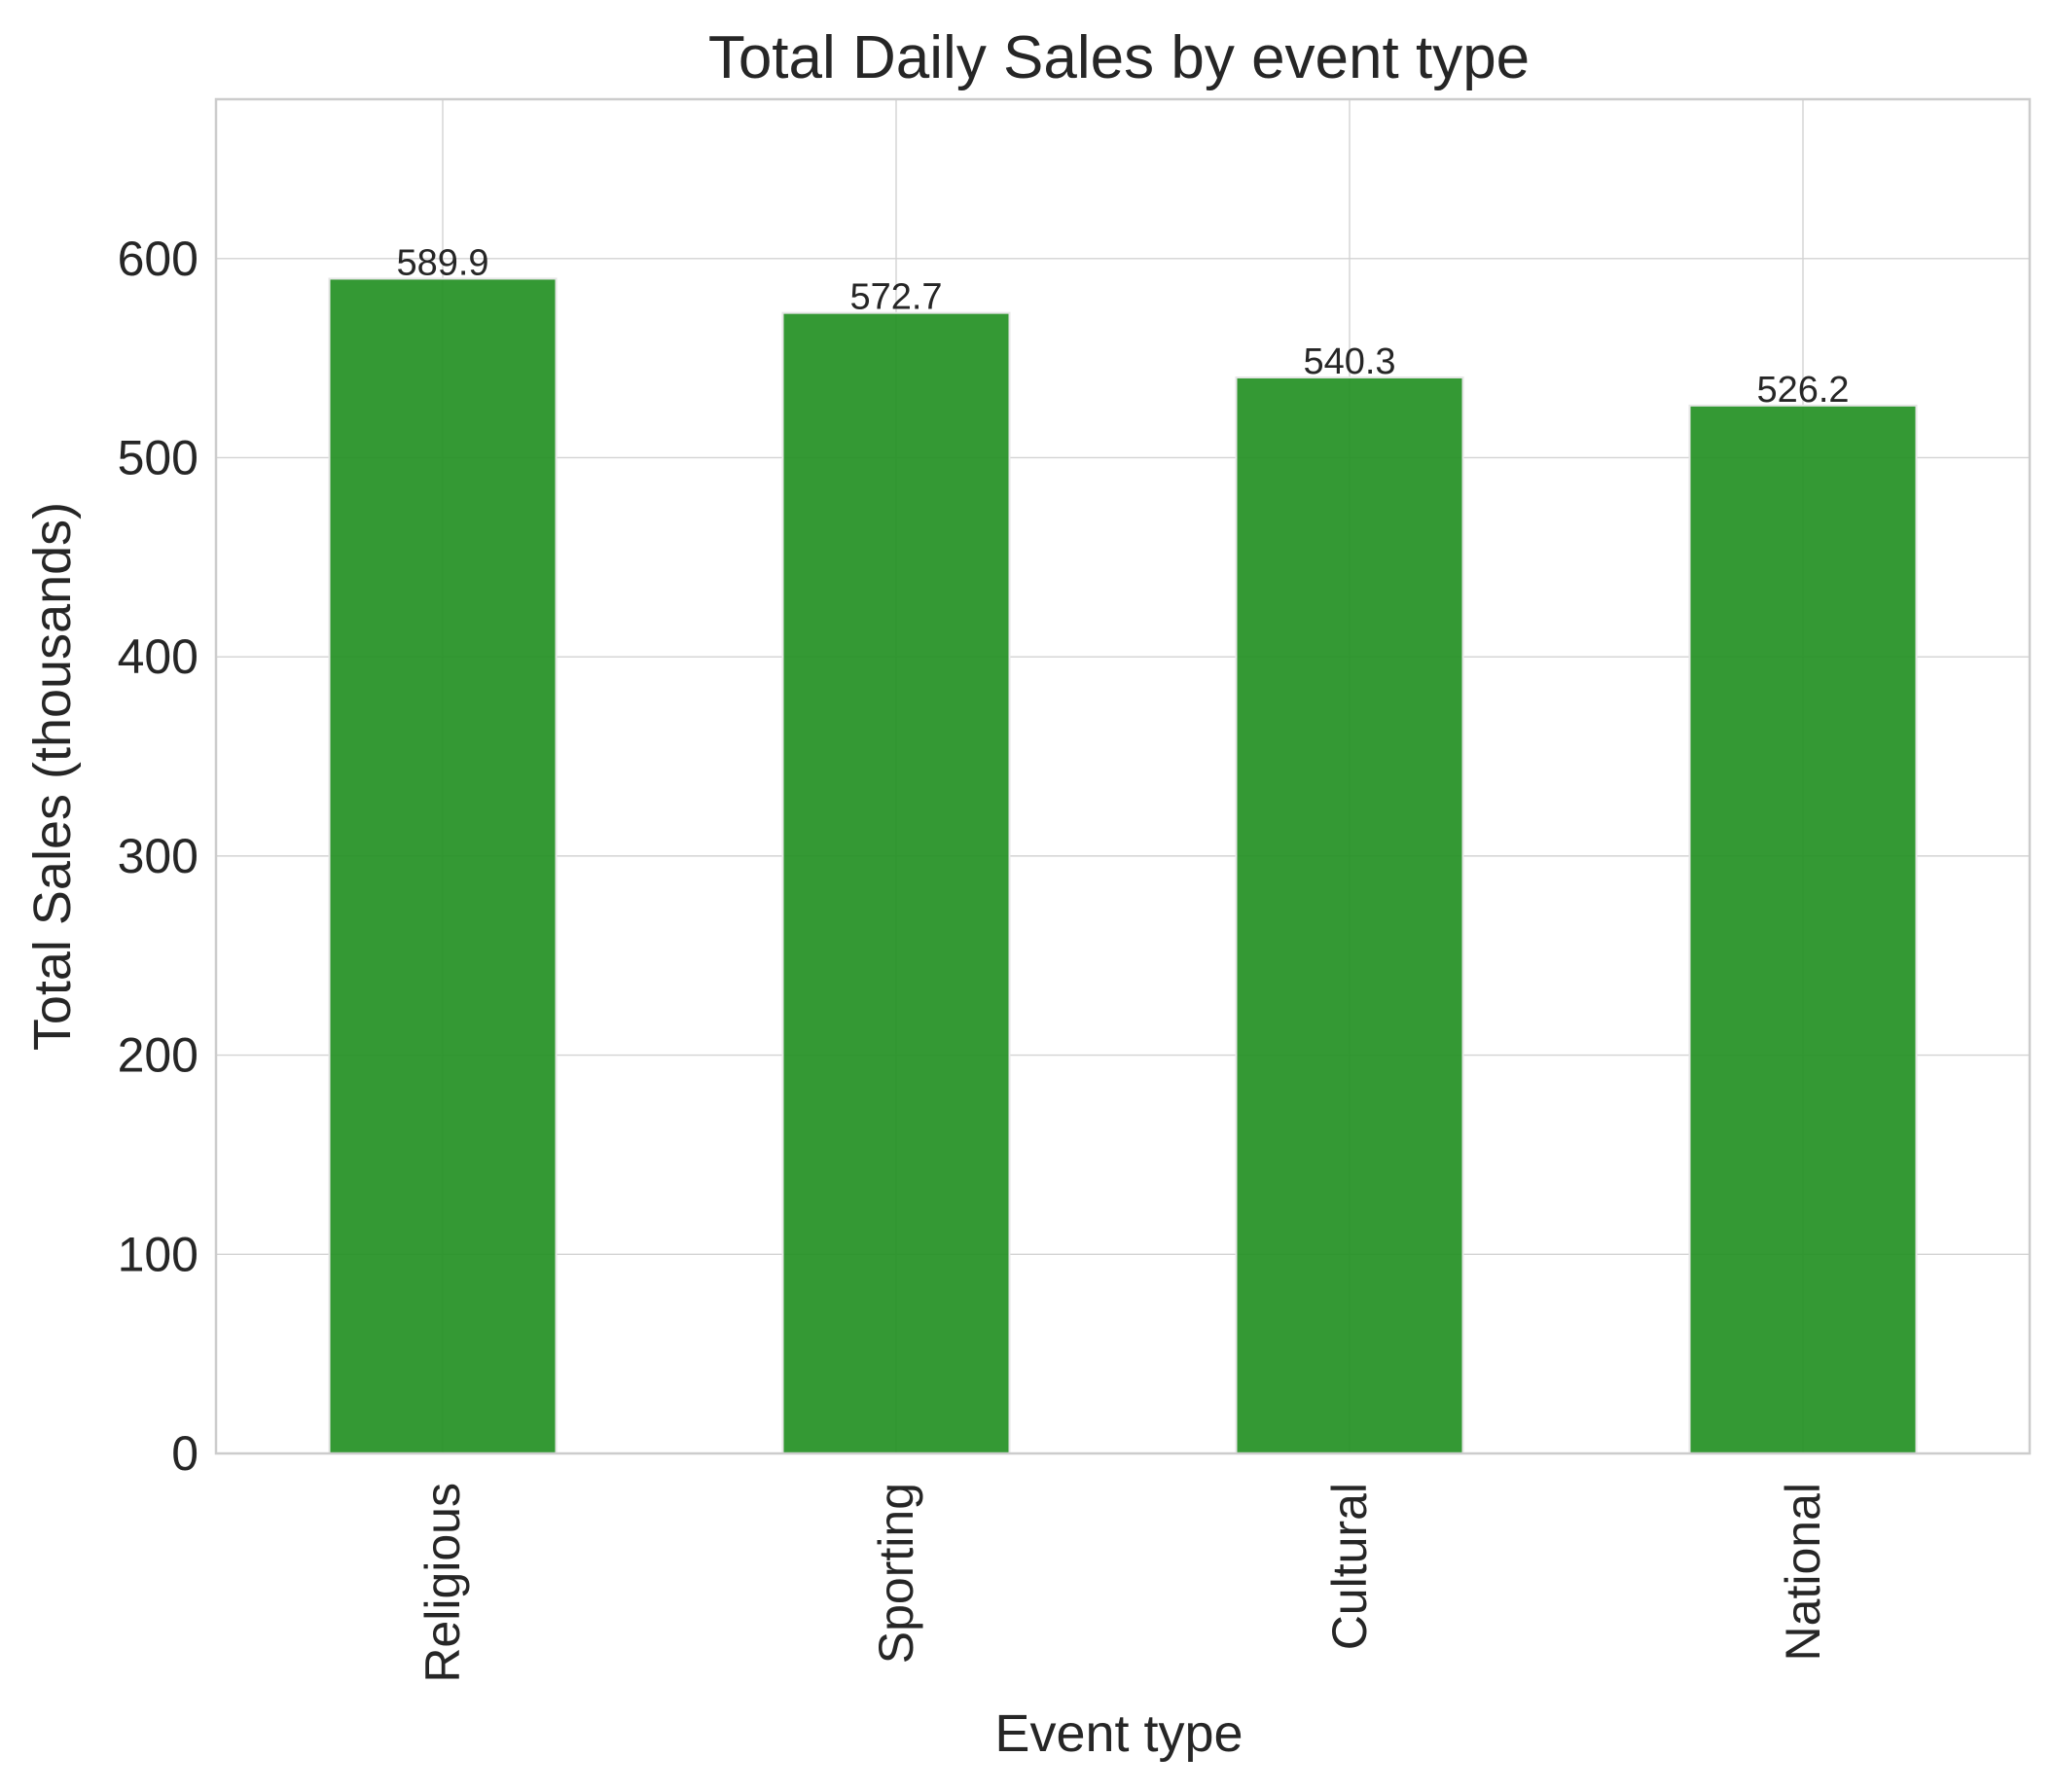 The image size is (2054, 1792). What do you see at coordinates (158, 1055) in the screenshot?
I see `y-tick-label: 200` at bounding box center [158, 1055].